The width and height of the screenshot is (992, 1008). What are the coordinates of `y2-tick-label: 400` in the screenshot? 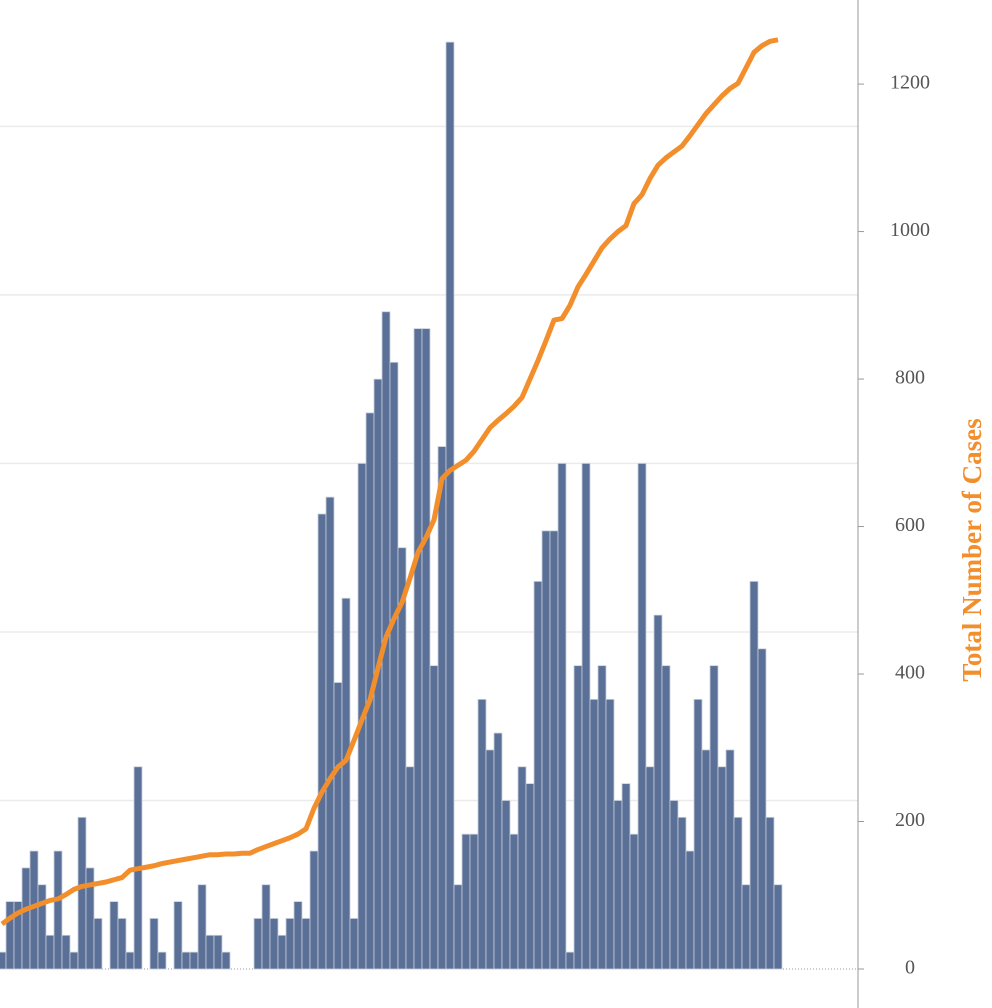 It's located at (910, 673).